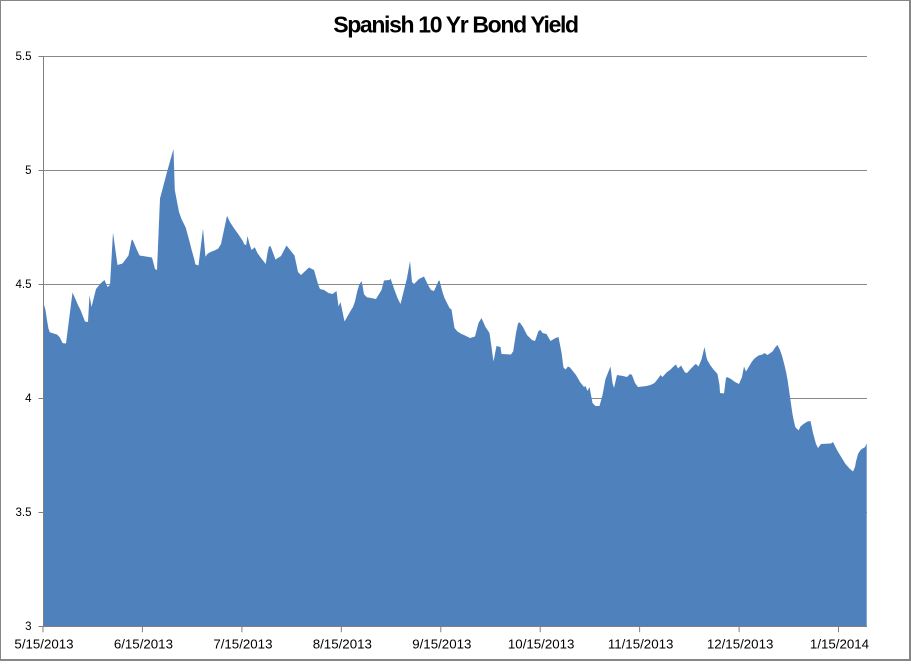 Image resolution: width=911 pixels, height=666 pixels. What do you see at coordinates (24, 57) in the screenshot?
I see `svg-text: 5.5` at bounding box center [24, 57].